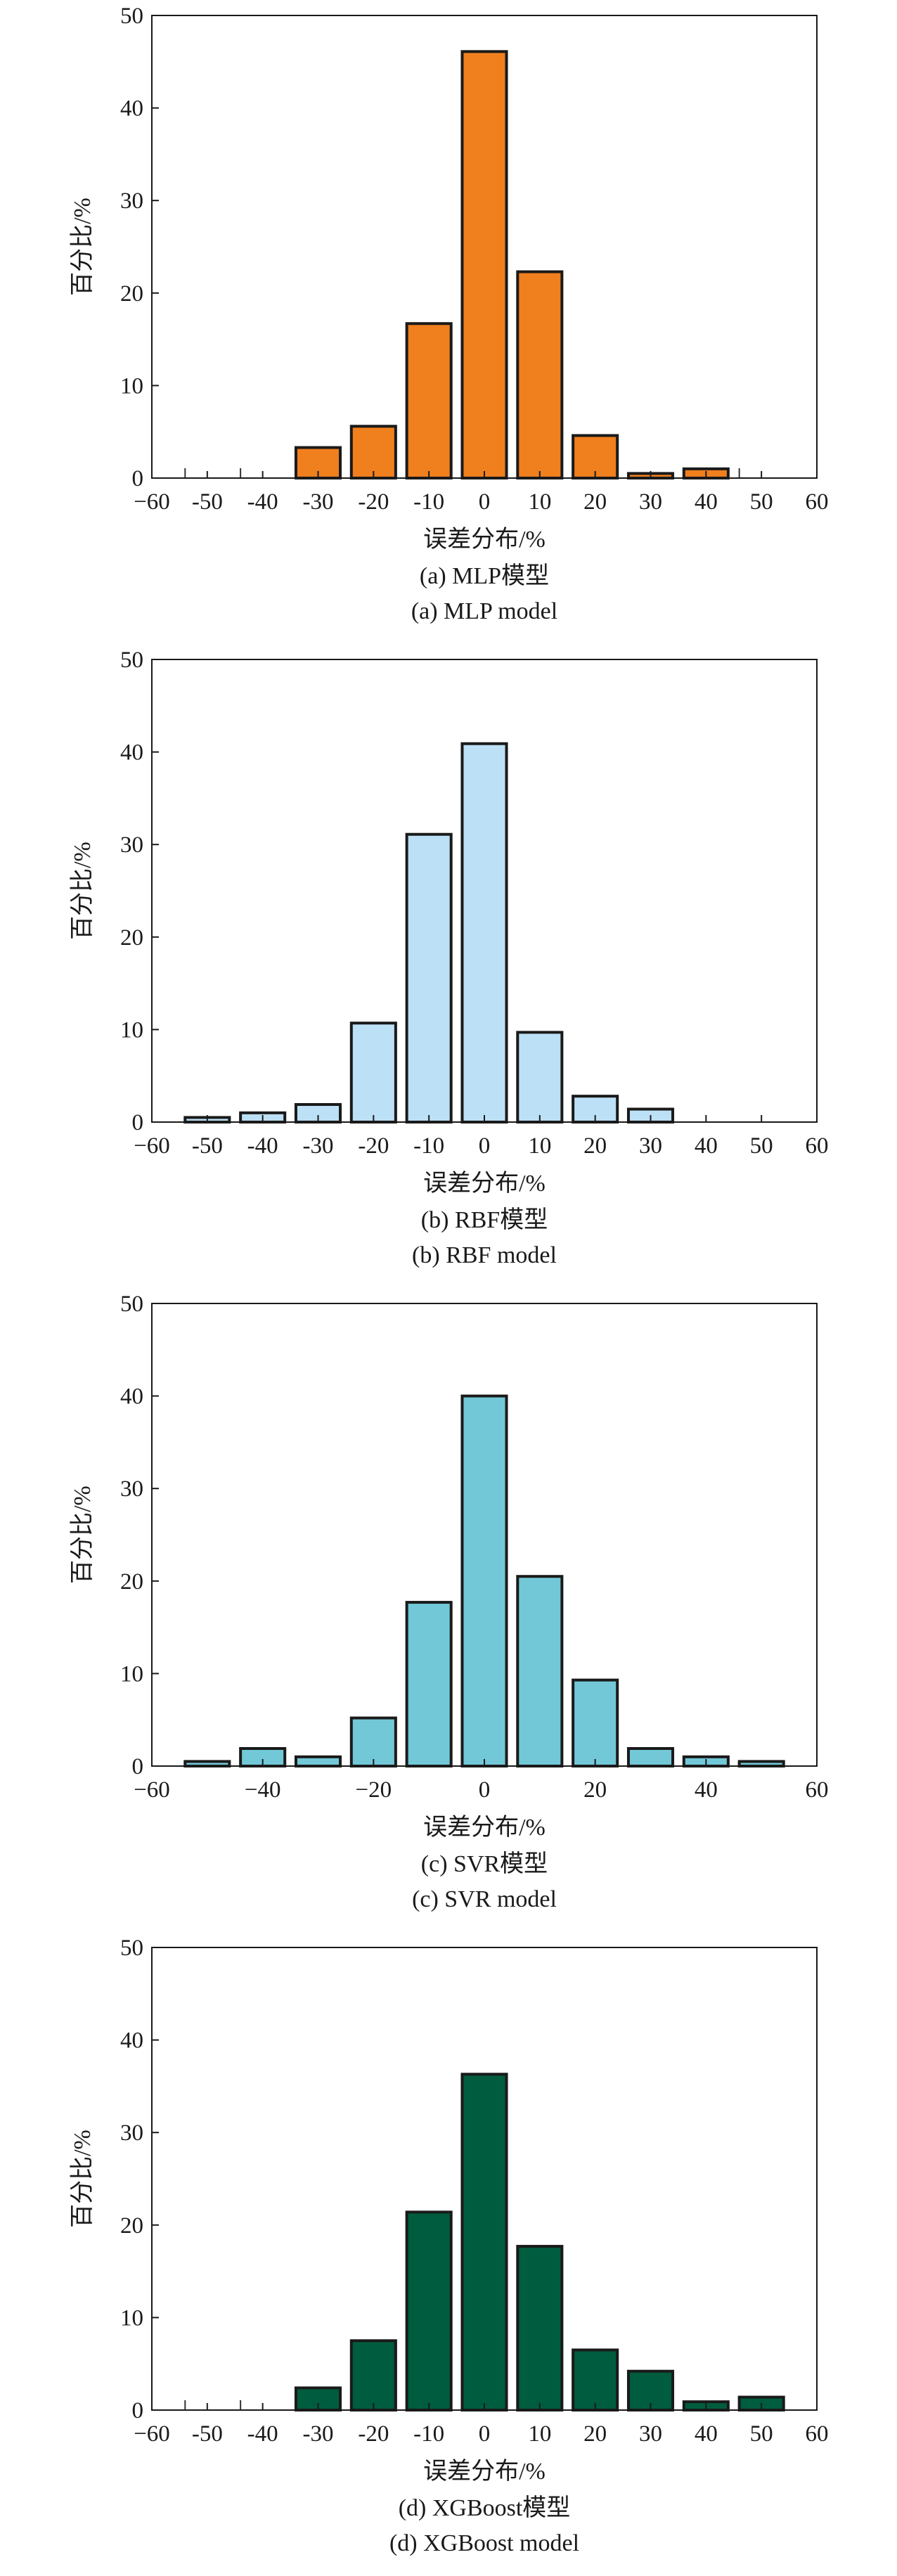  I want to click on caption-en: (a) MLP model, so click(484, 611).